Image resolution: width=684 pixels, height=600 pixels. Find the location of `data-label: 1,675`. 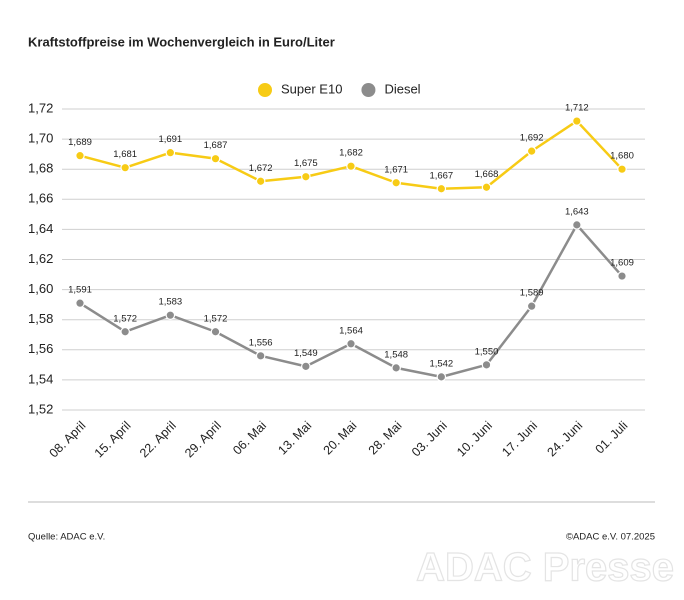

data-label: 1,675 is located at coordinates (306, 163).